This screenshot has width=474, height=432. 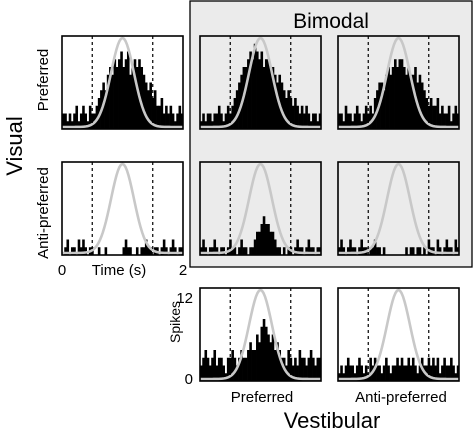 What do you see at coordinates (43, 80) in the screenshot?
I see `row-label-preferred: Preferred` at bounding box center [43, 80].